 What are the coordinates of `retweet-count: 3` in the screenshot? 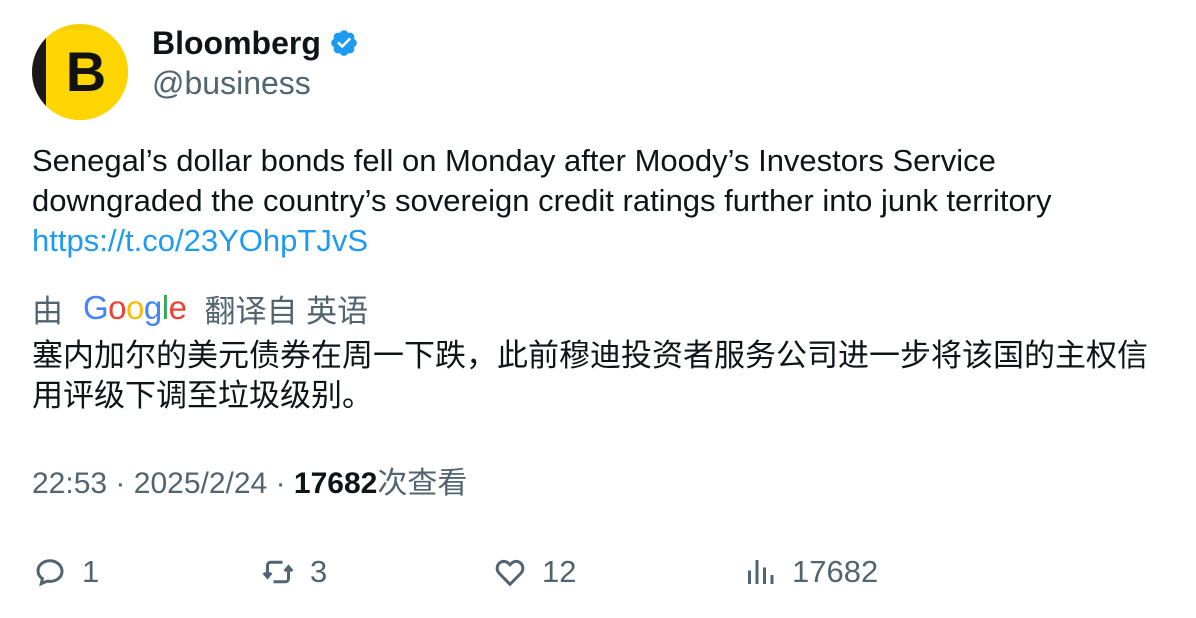 It's located at (319, 571).